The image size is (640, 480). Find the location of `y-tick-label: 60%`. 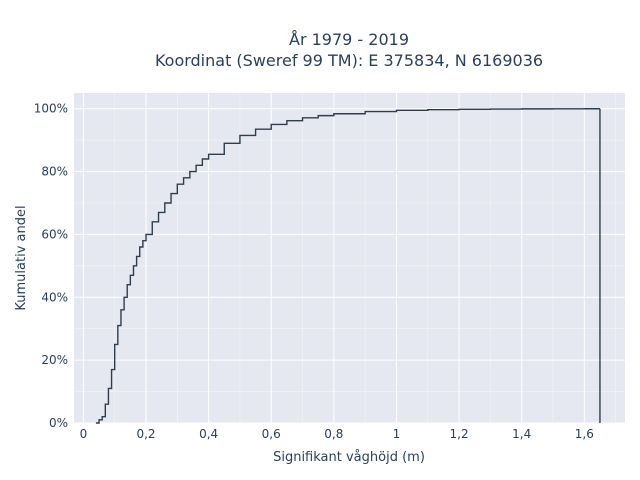

y-tick-label: 60% is located at coordinates (54, 234).